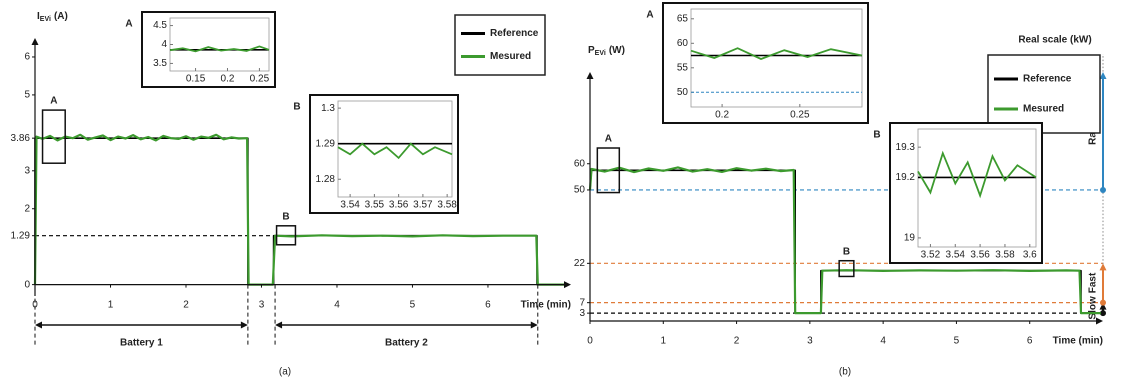 The height and width of the screenshot is (383, 1126). I want to click on y-tick-label: 6, so click(27, 57).